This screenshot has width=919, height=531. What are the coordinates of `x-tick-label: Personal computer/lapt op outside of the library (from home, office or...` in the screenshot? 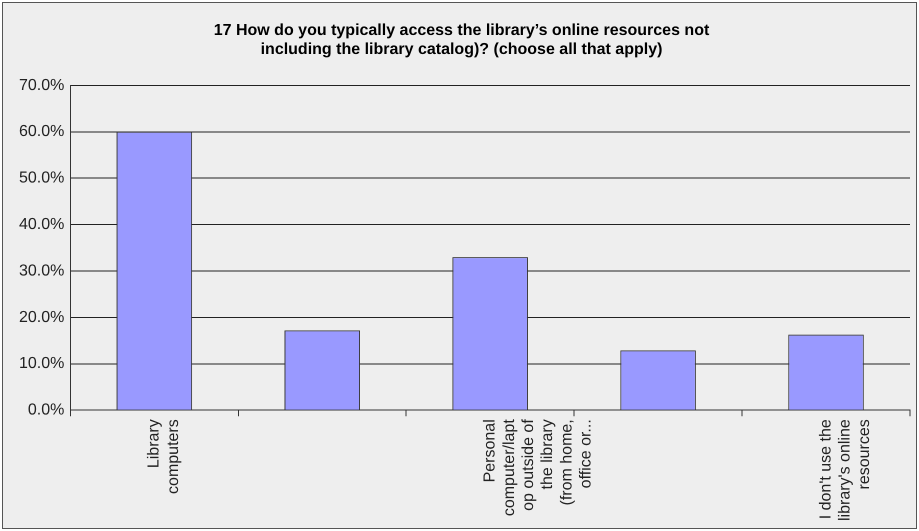 It's located at (538, 467).